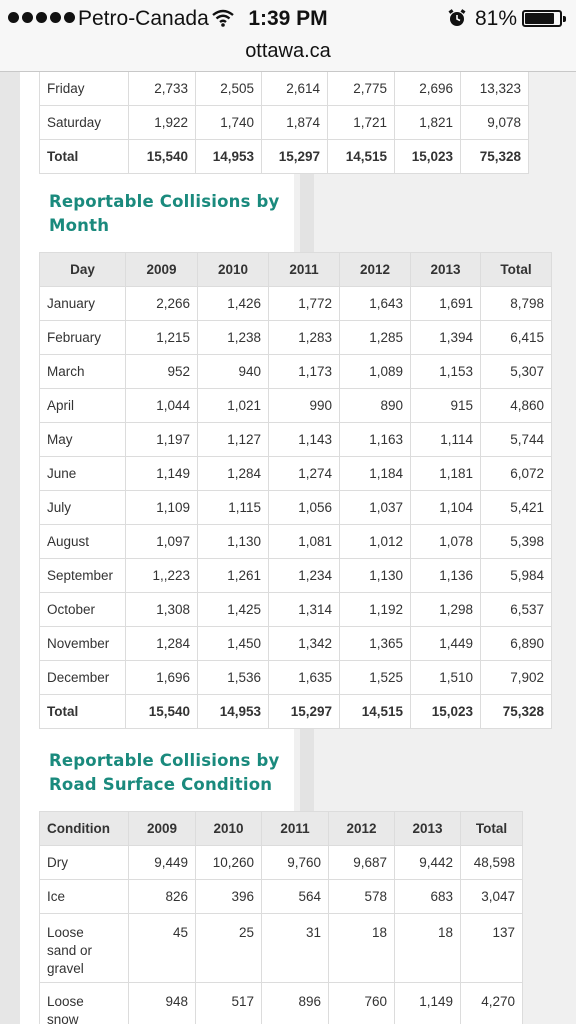 The height and width of the screenshot is (1024, 576). What do you see at coordinates (516, 677) in the screenshot?
I see `table-cell: 7,902` at bounding box center [516, 677].